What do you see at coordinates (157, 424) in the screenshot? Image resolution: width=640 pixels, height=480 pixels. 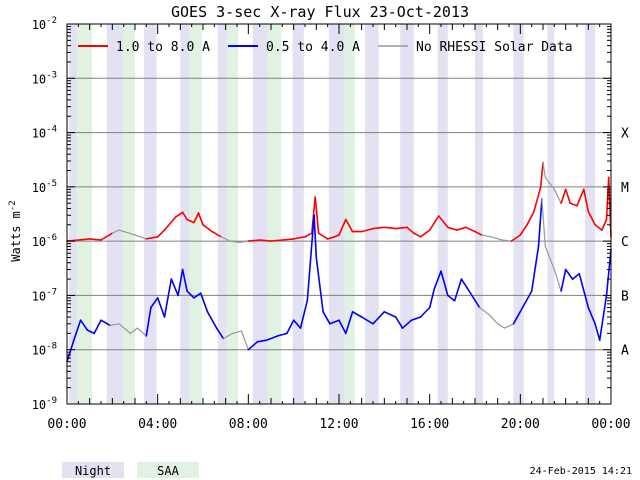 I see `x-tick-label: 04:00` at bounding box center [157, 424].